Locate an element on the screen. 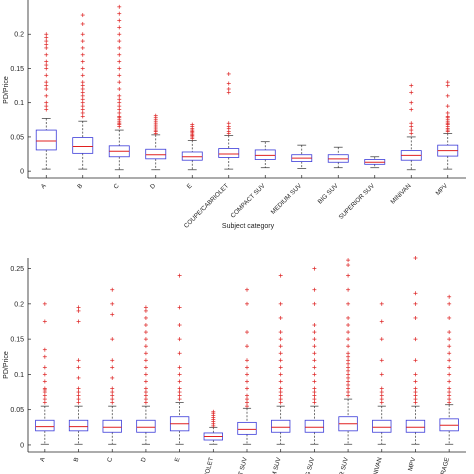  category-label: BIG SUV is located at coordinates (329, 194).